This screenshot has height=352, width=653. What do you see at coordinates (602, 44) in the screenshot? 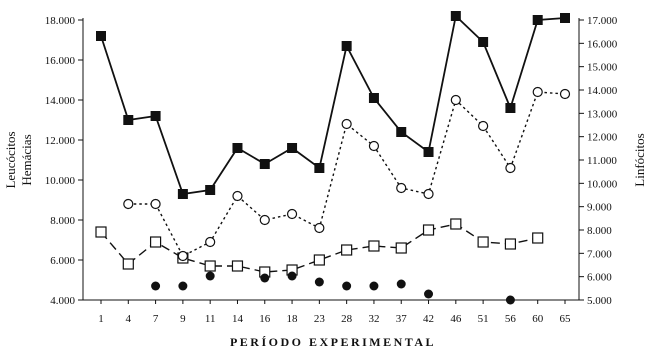
I see `right-tick-label: 16.000` at bounding box center [602, 44].